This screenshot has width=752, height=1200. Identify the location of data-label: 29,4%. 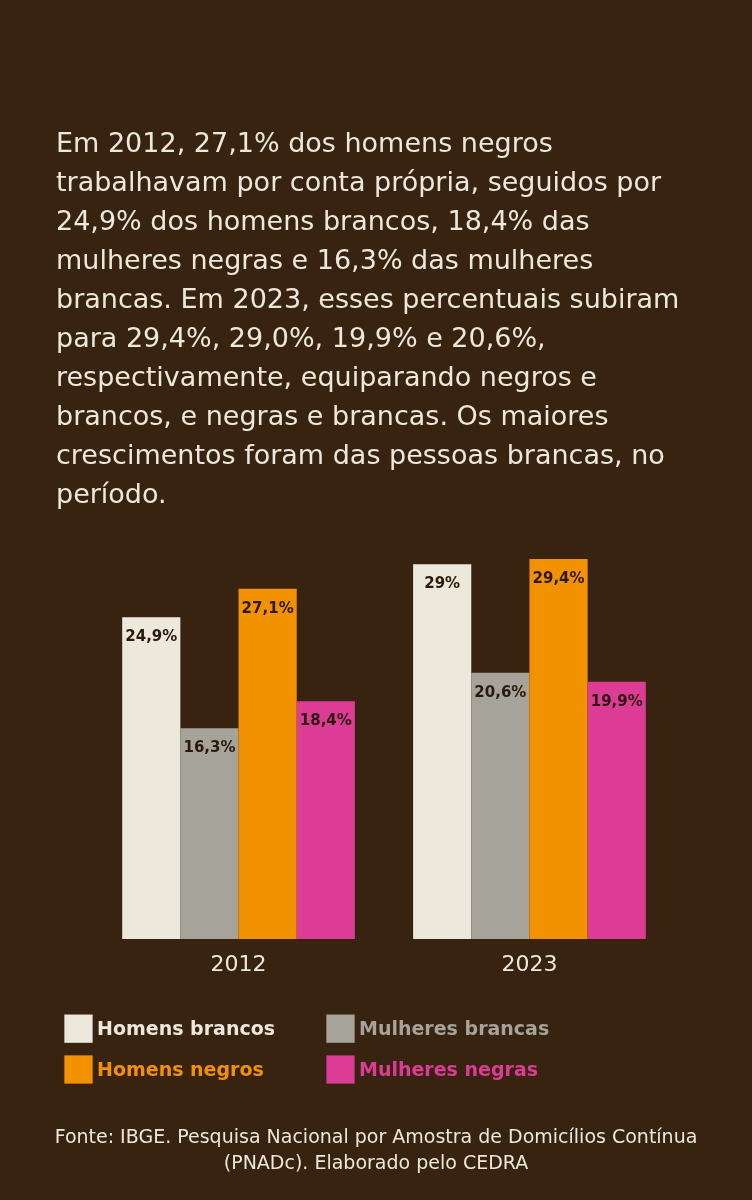
(558, 578).